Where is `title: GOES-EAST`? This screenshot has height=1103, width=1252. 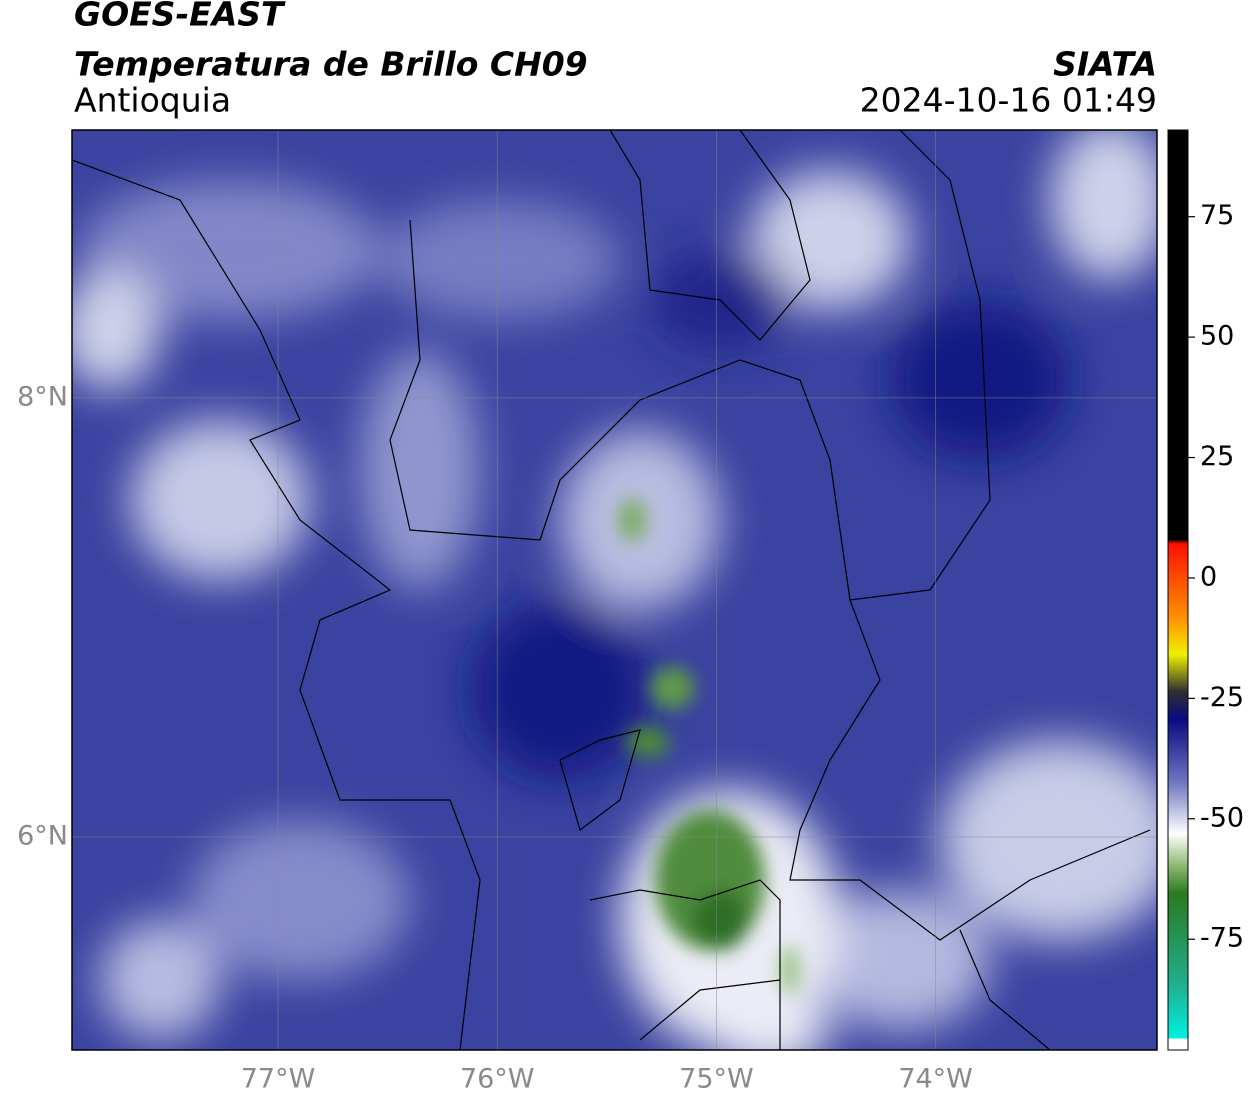 title: GOES-EAST is located at coordinates (180, 17).